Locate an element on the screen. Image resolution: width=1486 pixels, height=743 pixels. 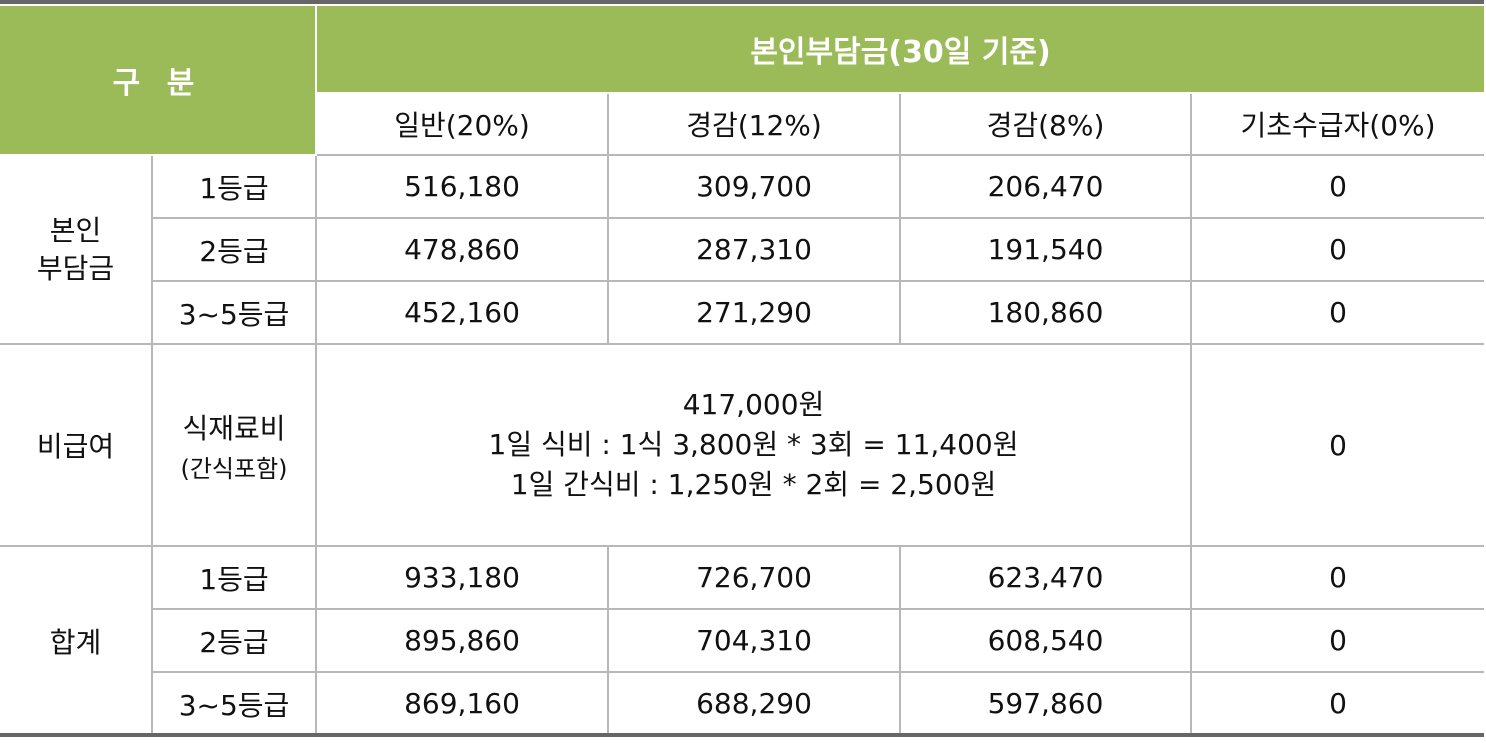
meal-cost-daily: 1일 식비 : 1식 3,800원 * 3회 = 11,400원 is located at coordinates (753, 444).